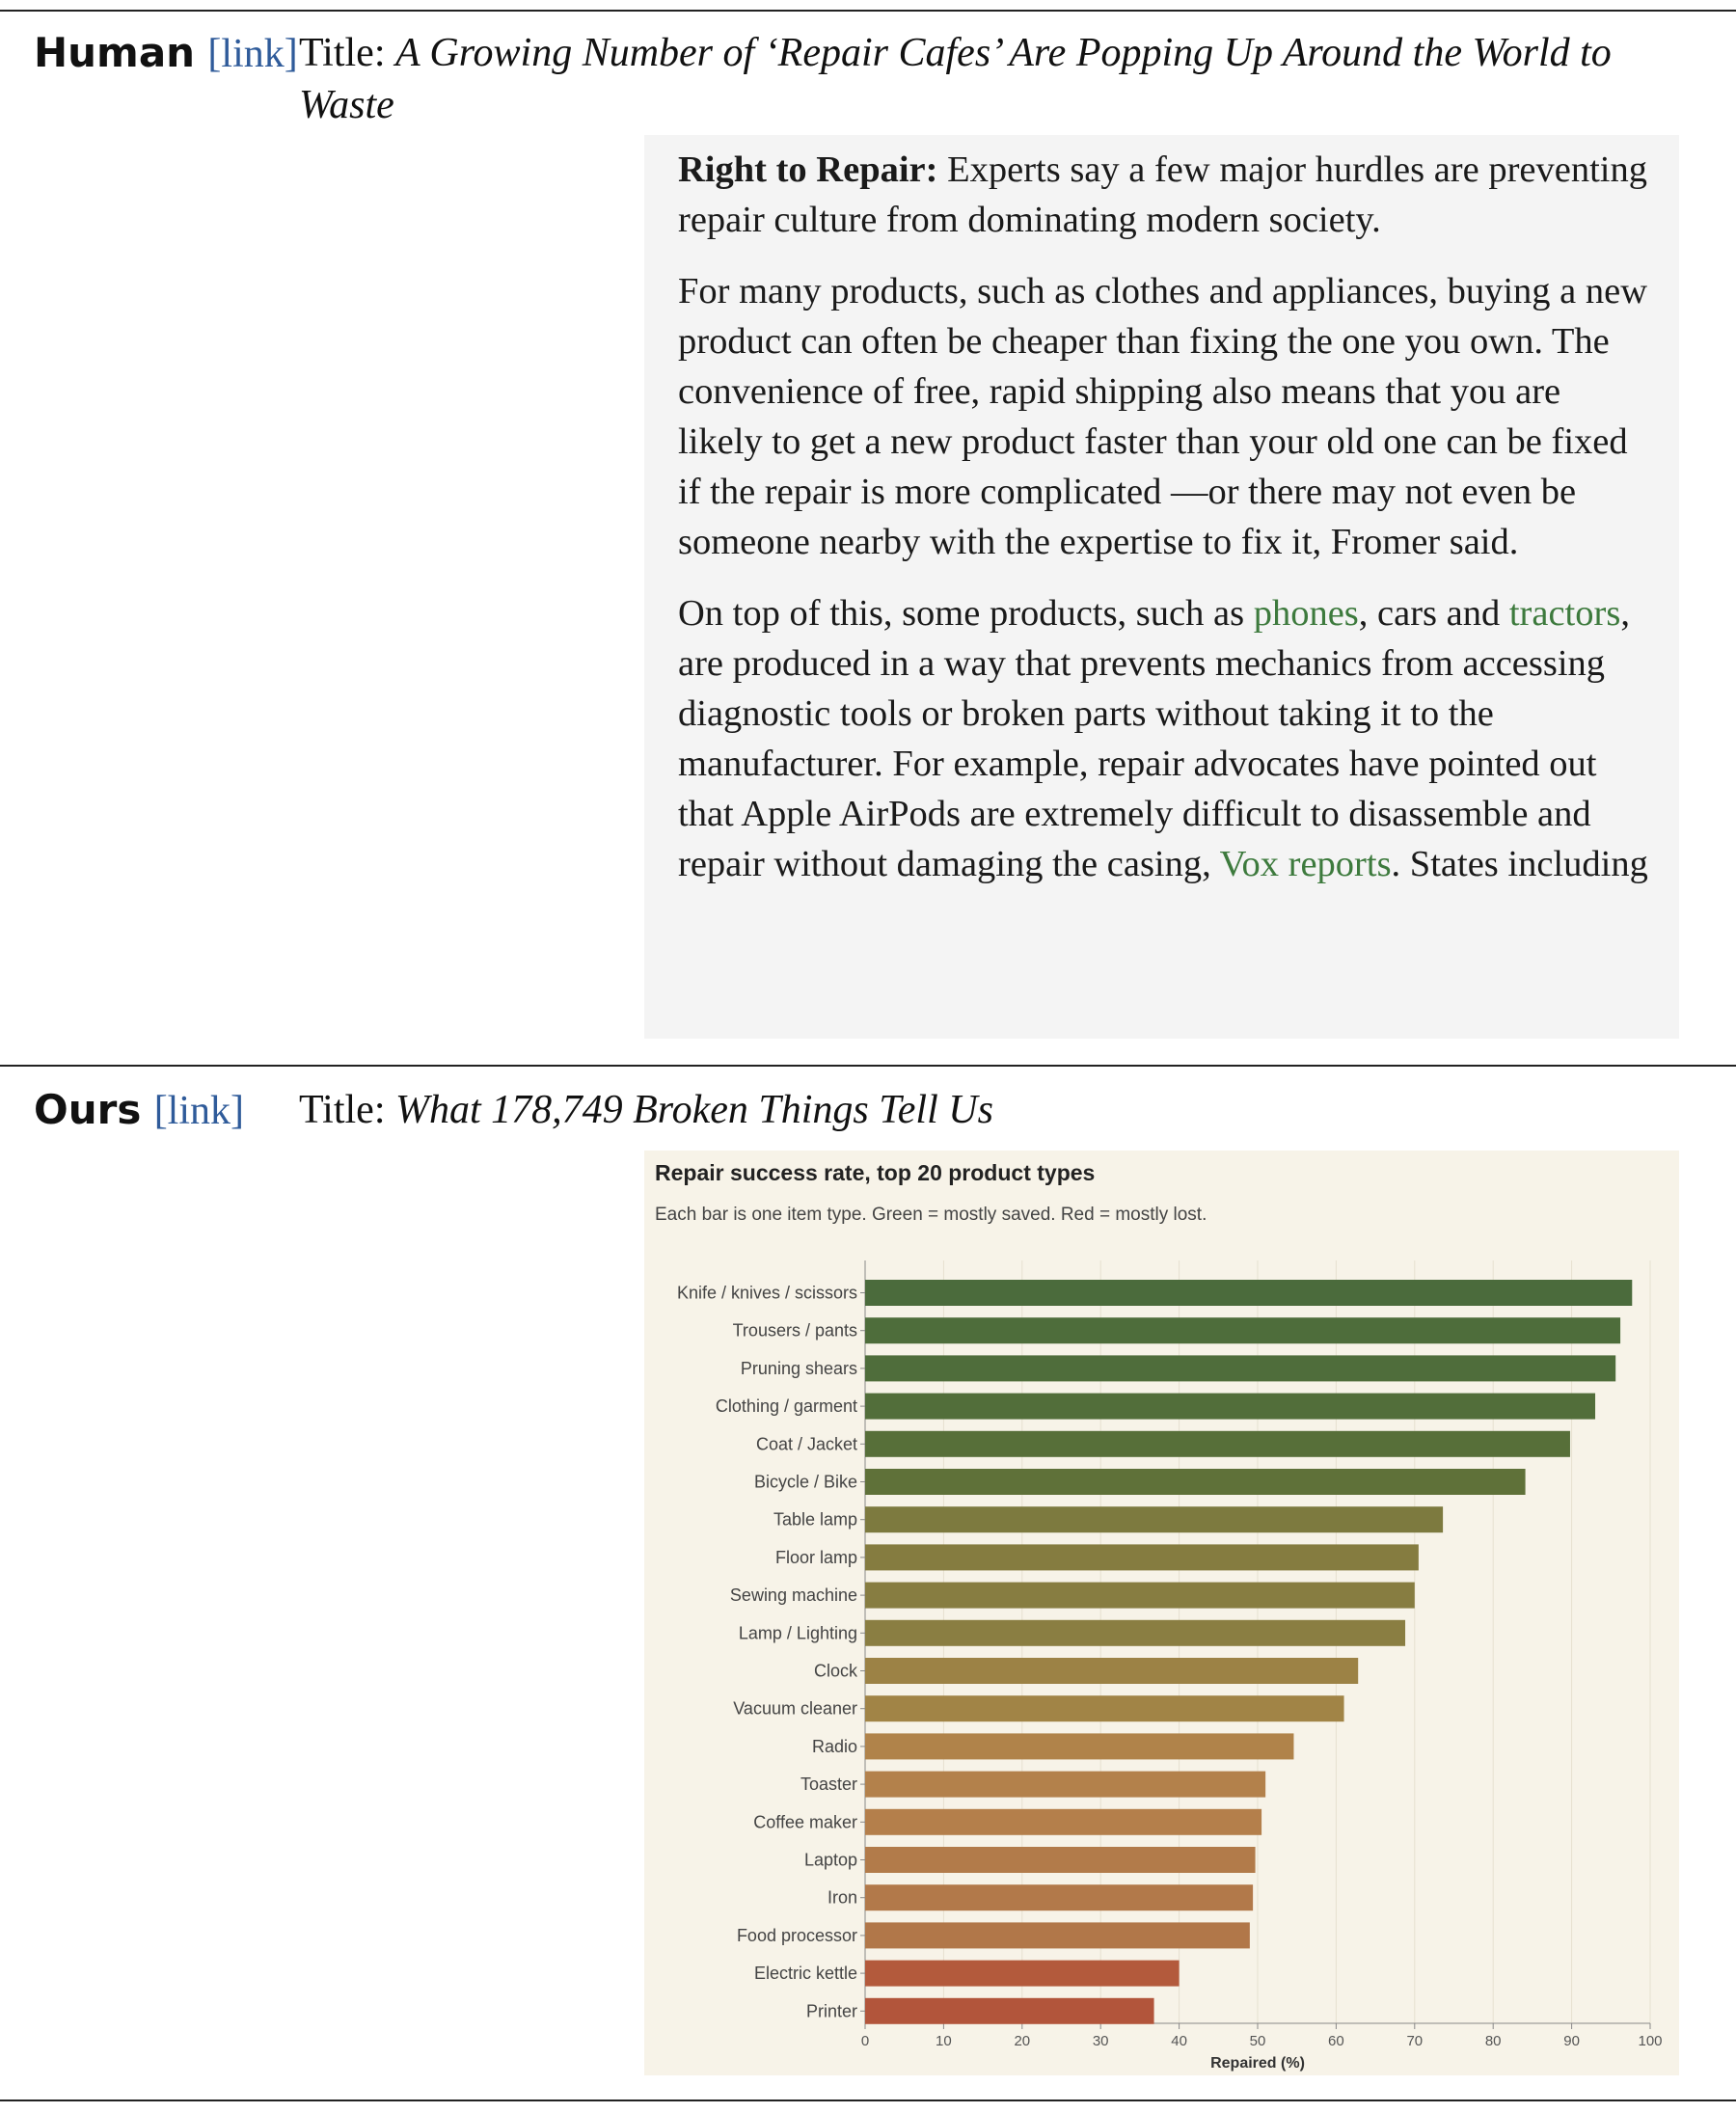 The width and height of the screenshot is (1736, 2113). Describe the element at coordinates (1336, 2041) in the screenshot. I see `x-tick-label: 60` at that location.